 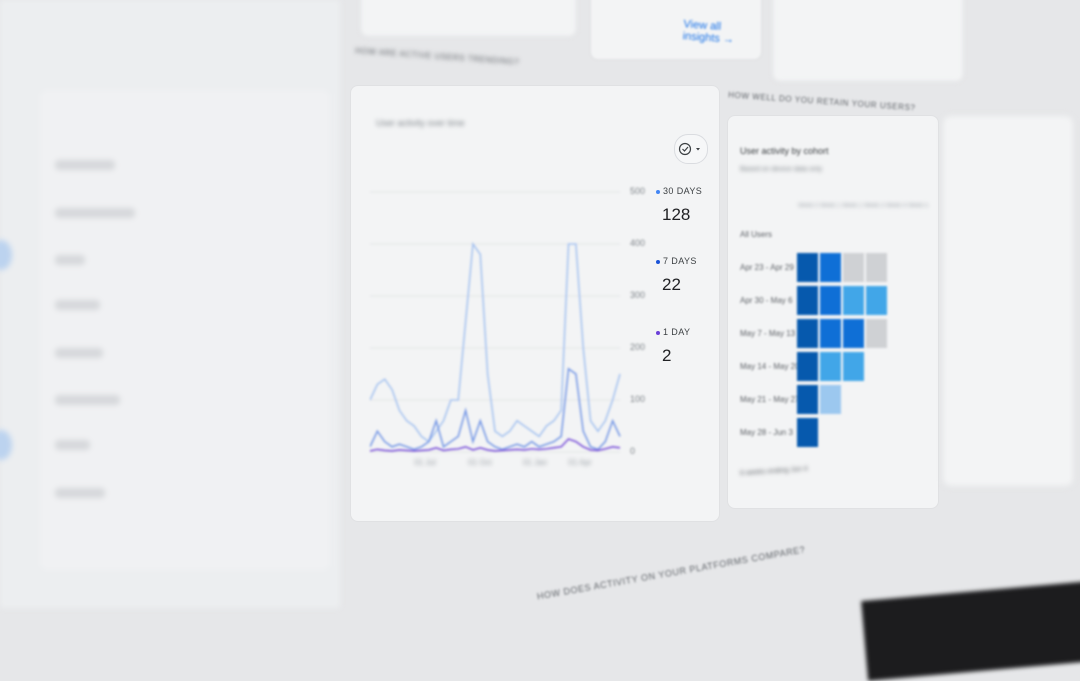 What do you see at coordinates (633, 451) in the screenshot?
I see `y-tick: 0` at bounding box center [633, 451].